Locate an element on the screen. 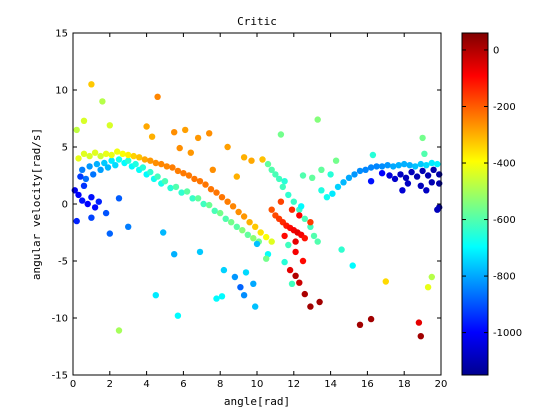 The width and height of the screenshot is (560, 420). x-tick-label: 12 is located at coordinates (293, 384).